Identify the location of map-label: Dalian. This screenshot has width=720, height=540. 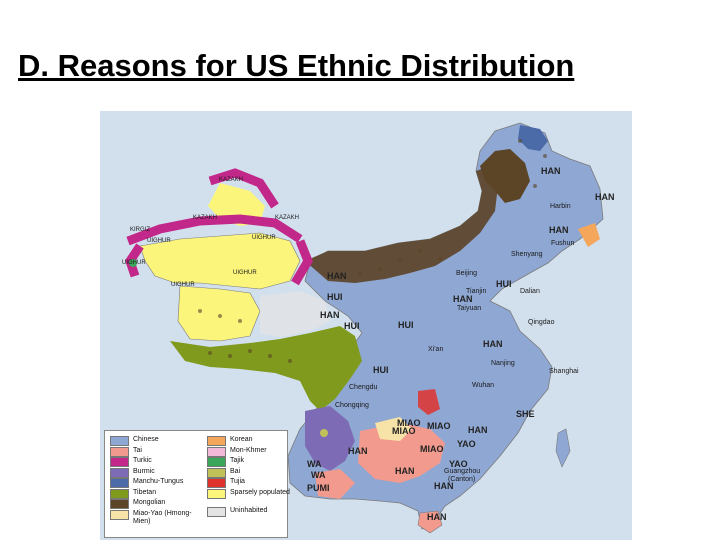
(530, 291).